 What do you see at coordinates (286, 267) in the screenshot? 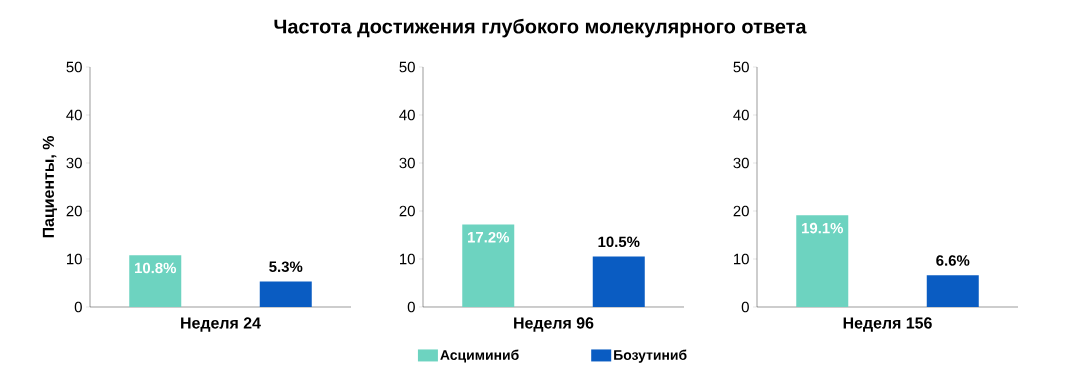
I see `data-label: 5.3%` at bounding box center [286, 267].